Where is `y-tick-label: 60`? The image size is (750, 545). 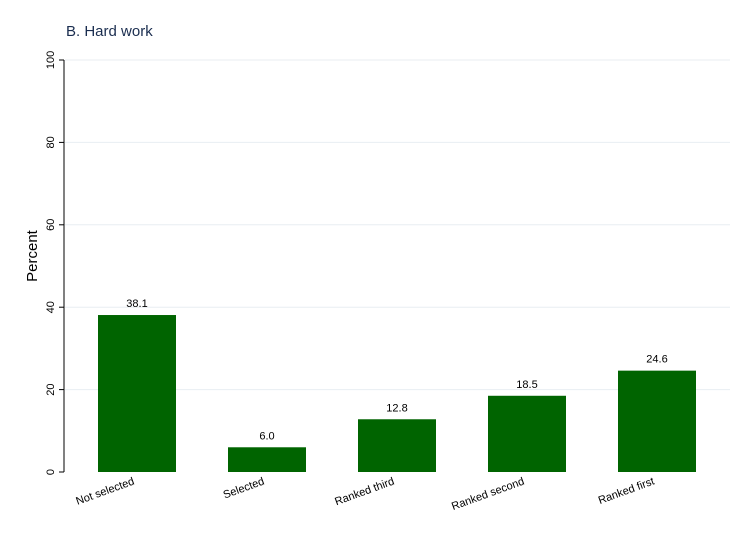 y-tick-label: 60 is located at coordinates (51, 225).